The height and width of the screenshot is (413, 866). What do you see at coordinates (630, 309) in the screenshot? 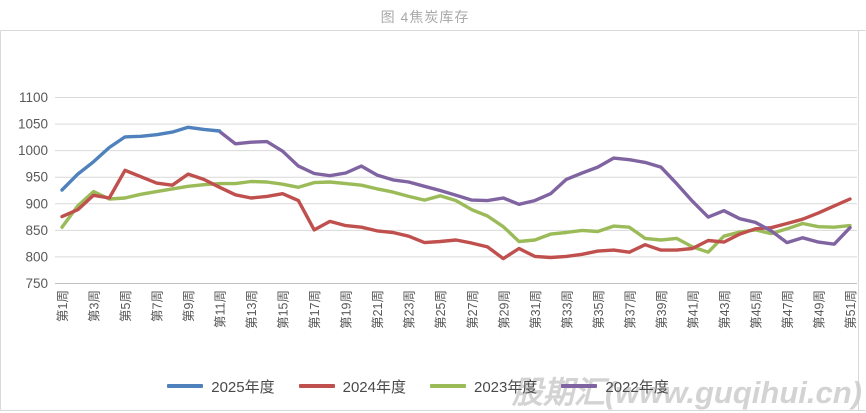
I see `x-axis-tick-label: 第37周` at bounding box center [630, 309].